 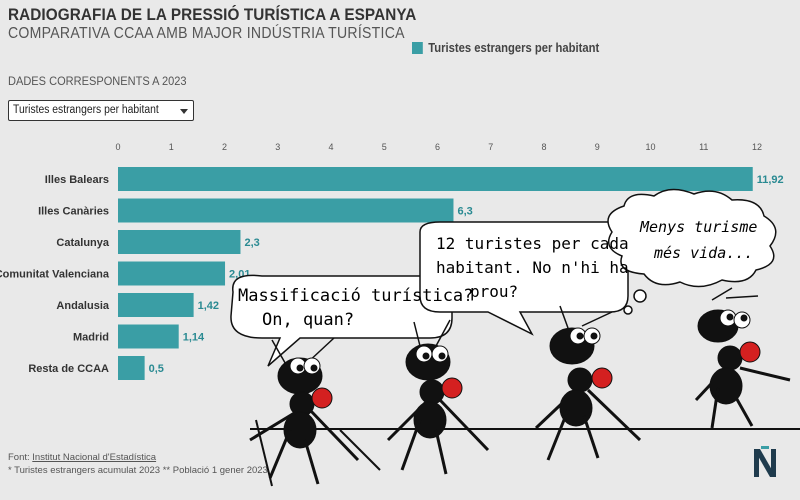 What do you see at coordinates (277, 147) in the screenshot?
I see `x-tick-label: 3` at bounding box center [277, 147].